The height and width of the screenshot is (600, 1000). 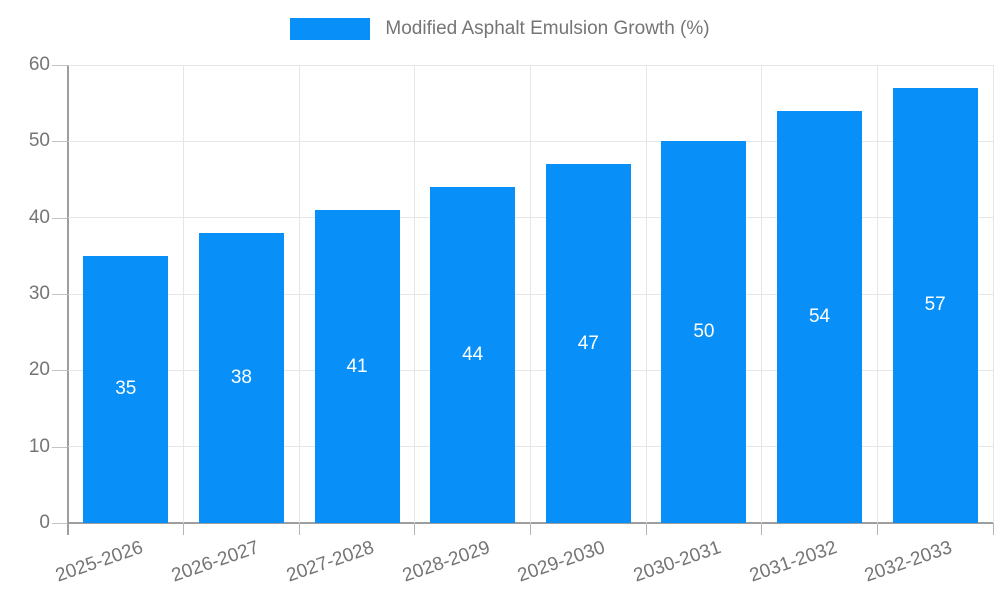 I want to click on legend-swatch, so click(x=330, y=29).